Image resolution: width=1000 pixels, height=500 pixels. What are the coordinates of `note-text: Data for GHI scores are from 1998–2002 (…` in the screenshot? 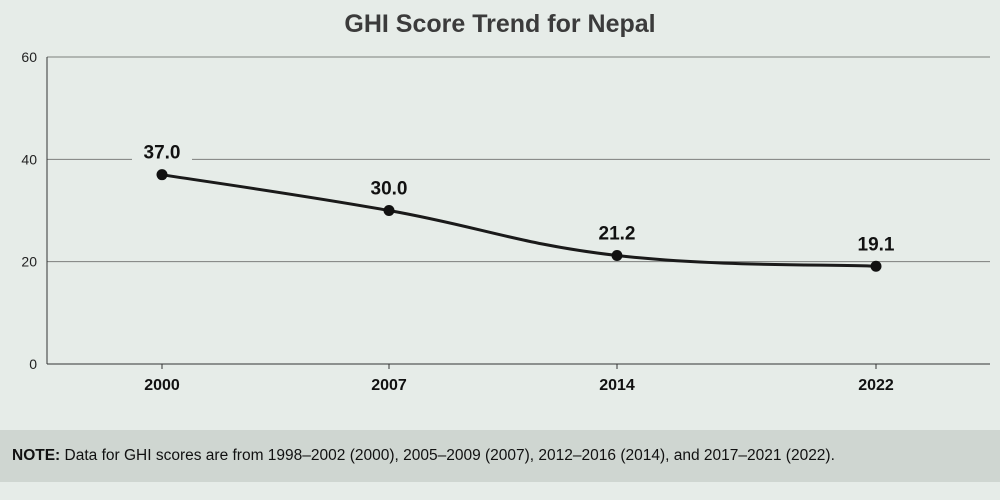 It's located at (449, 455).